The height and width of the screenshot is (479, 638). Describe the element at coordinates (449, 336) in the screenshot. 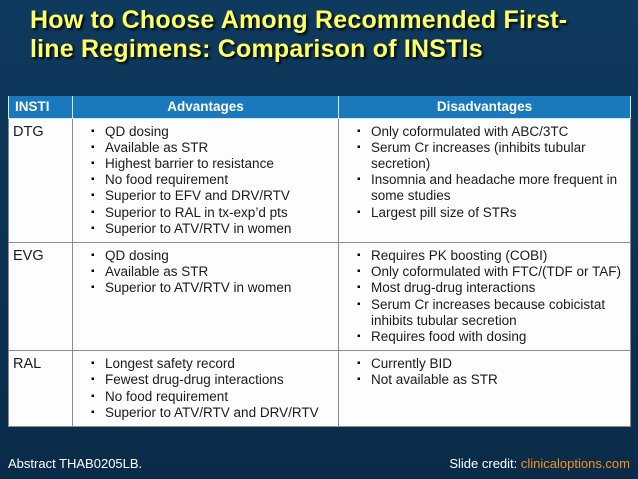

I see `bullet-text: Requires food with dosing` at that location.